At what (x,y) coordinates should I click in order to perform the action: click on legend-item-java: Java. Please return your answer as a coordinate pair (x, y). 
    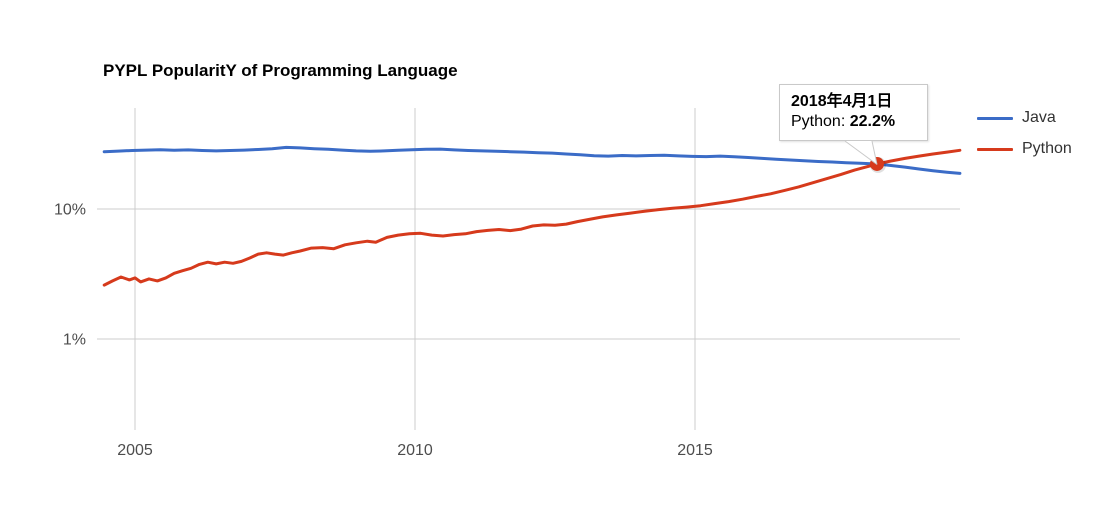
    Looking at the image, I should click on (1024, 118).